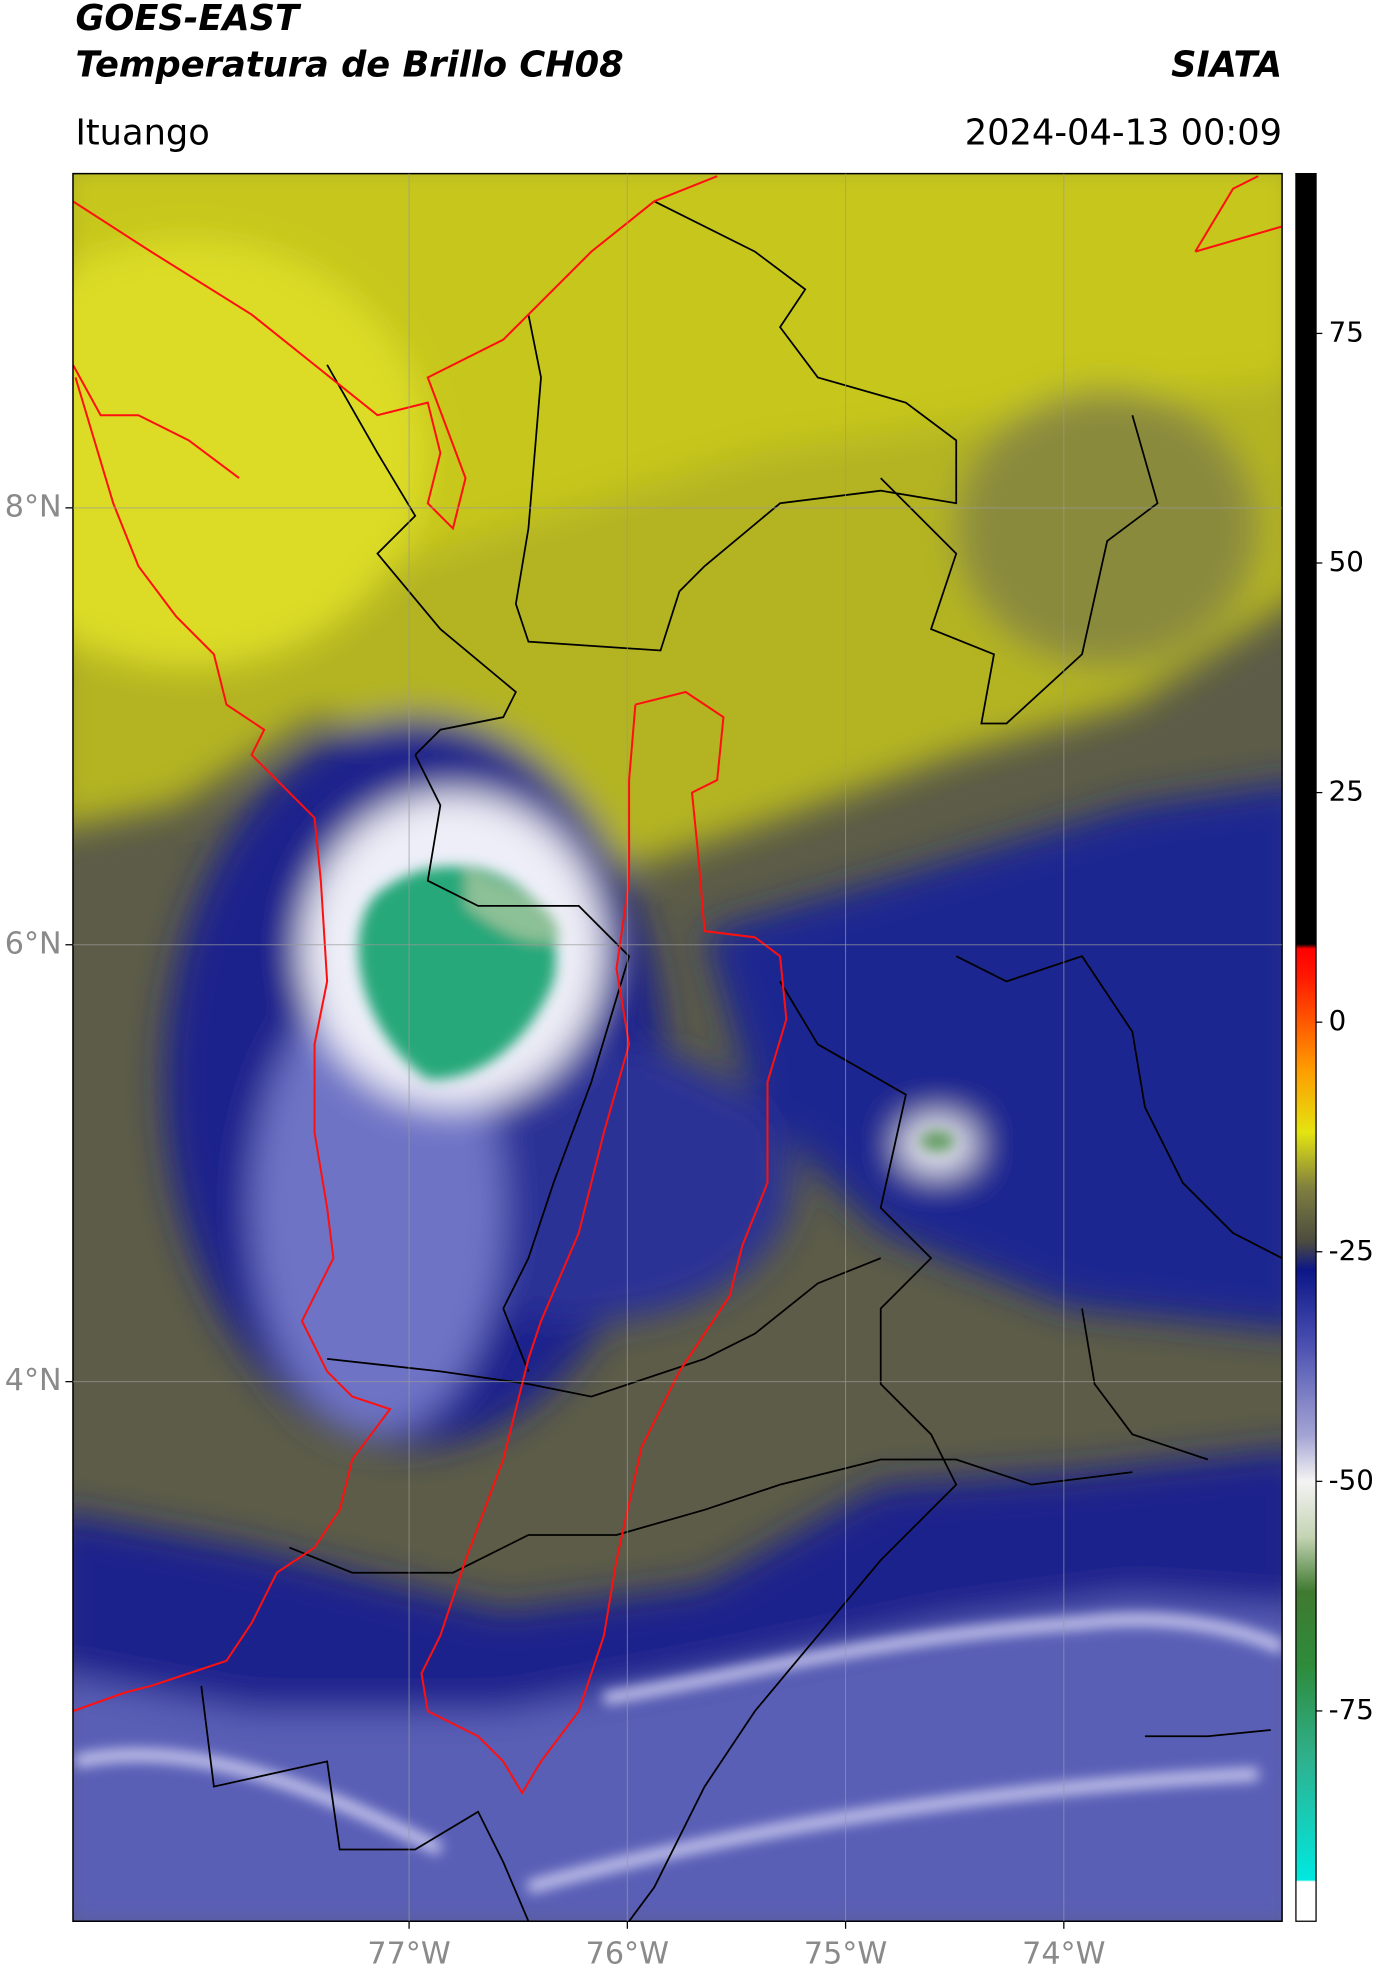 The width and height of the screenshot is (1384, 1985). I want to click on timestamp: 2024-04-13 00:09, so click(1123, 133).